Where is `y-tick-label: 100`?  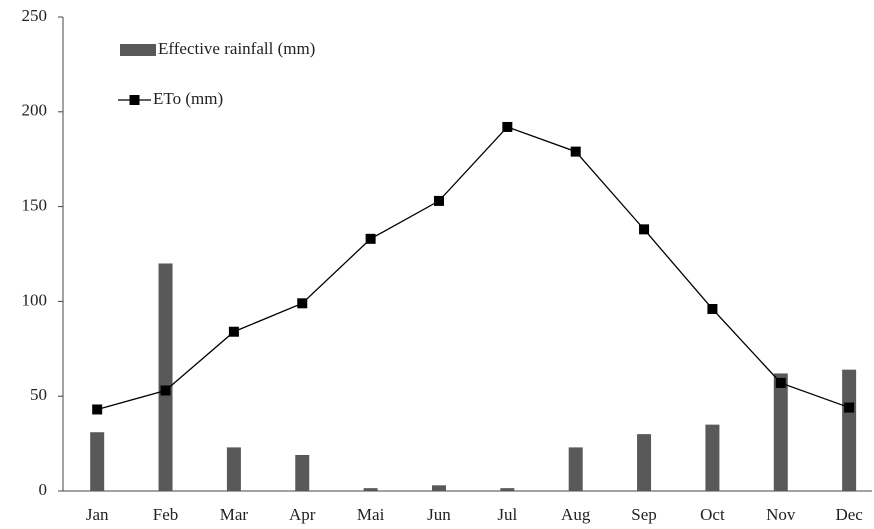 y-tick-label: 100 is located at coordinates (35, 299).